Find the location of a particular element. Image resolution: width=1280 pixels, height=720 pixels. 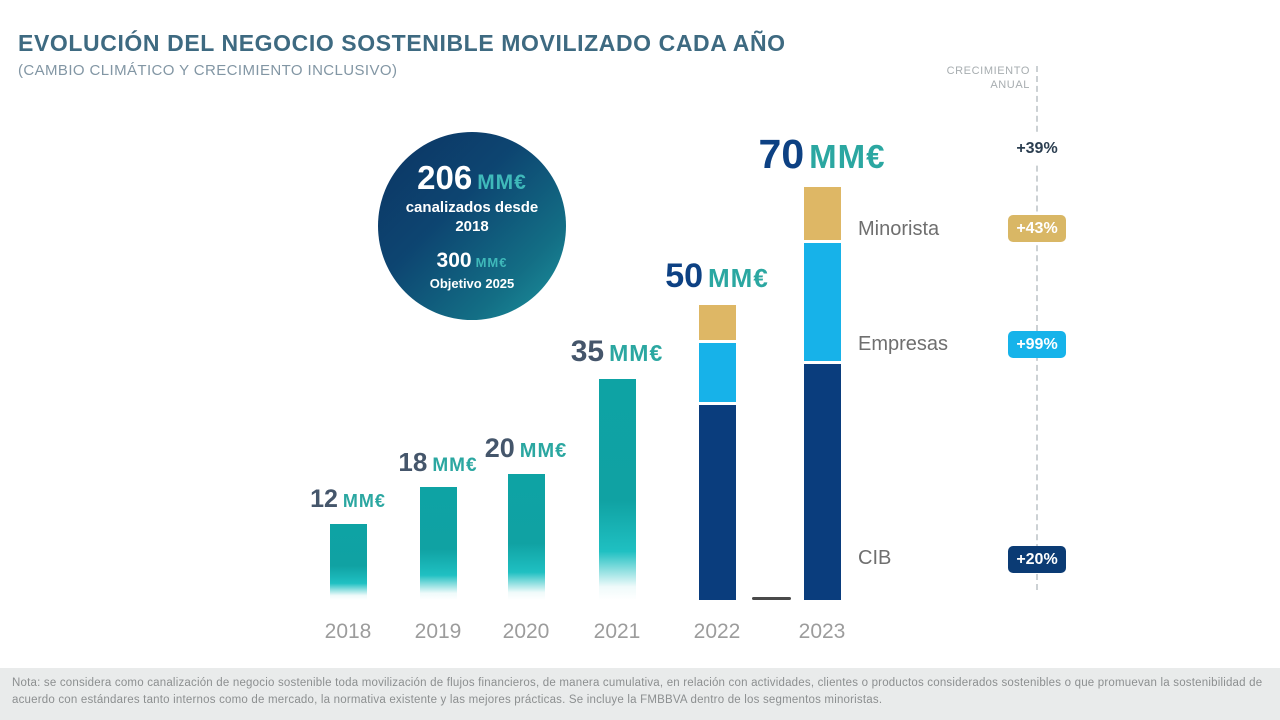

bar-column-2023: 70 MM€ is located at coordinates (822, 367).